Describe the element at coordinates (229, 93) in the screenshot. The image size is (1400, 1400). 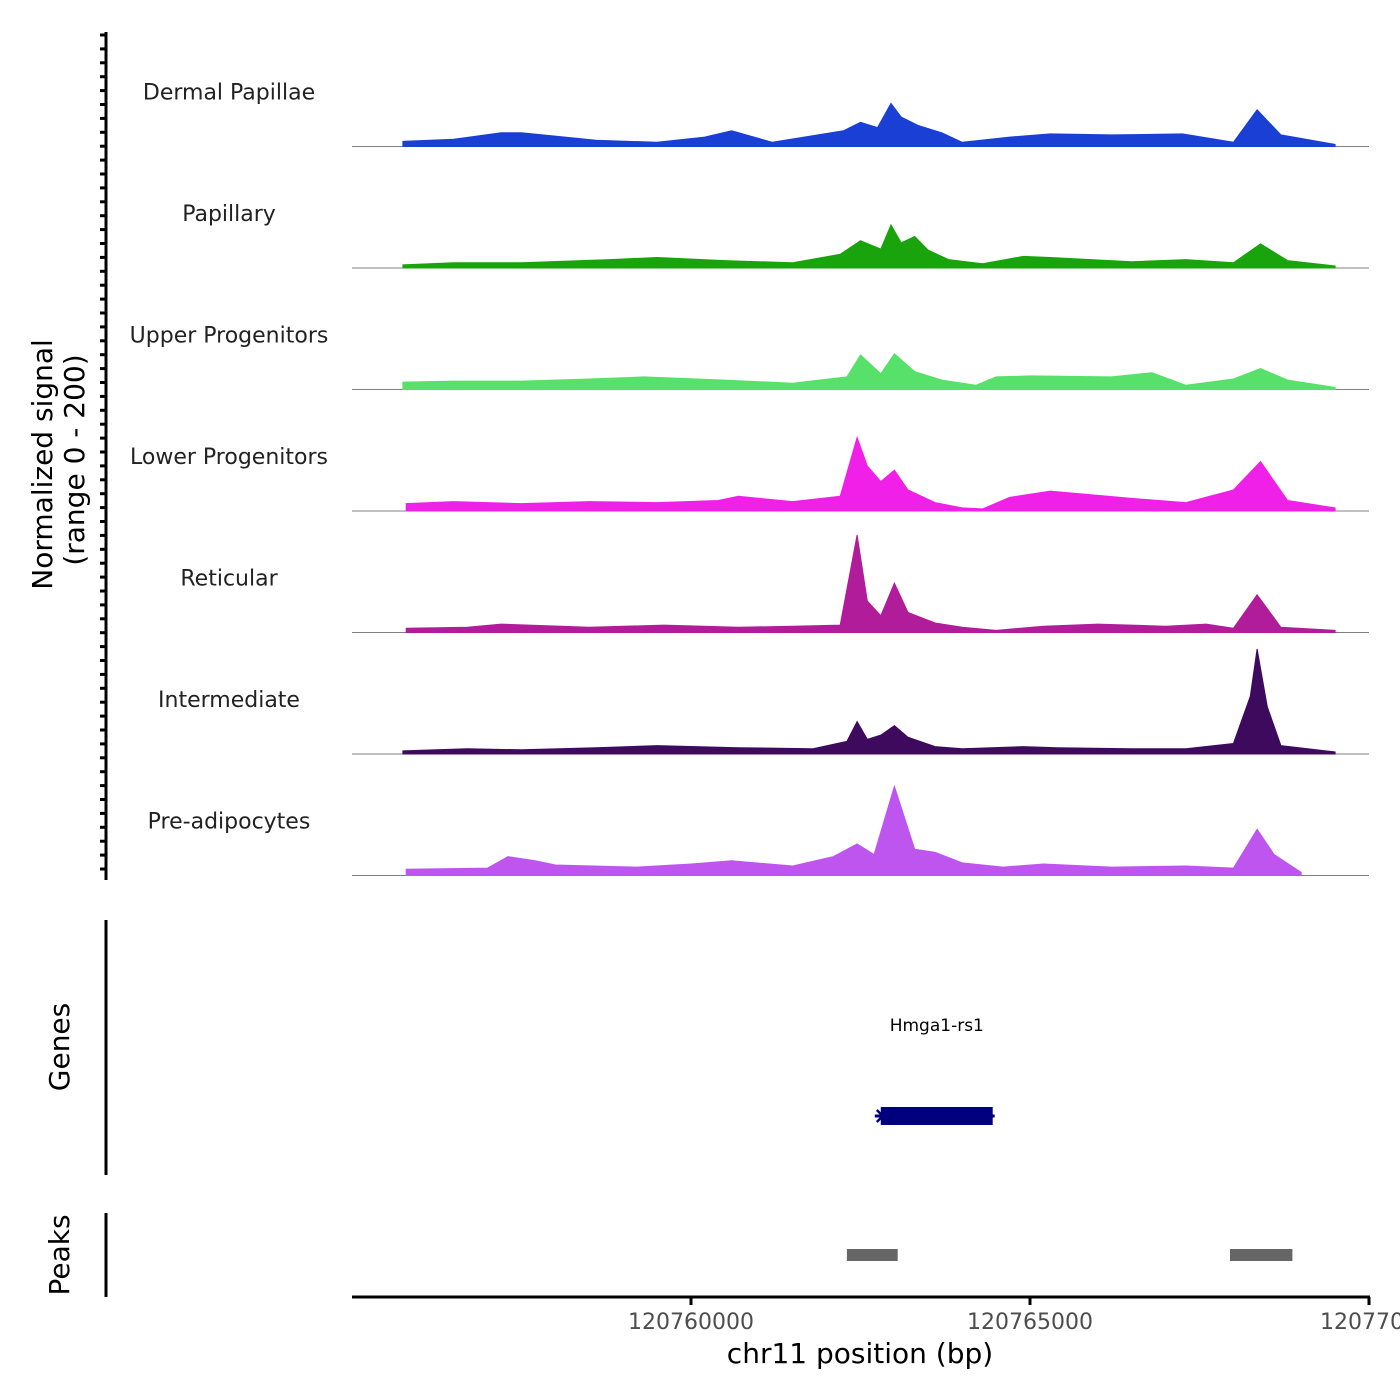
I see `track-label: Dermal Papillae` at that location.